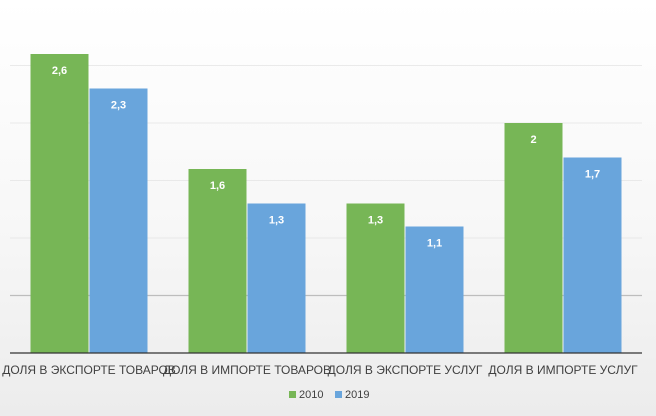 The width and height of the screenshot is (656, 416). What do you see at coordinates (118, 106) in the screenshot?
I see `value-label-2019-1: 2,3` at bounding box center [118, 106].